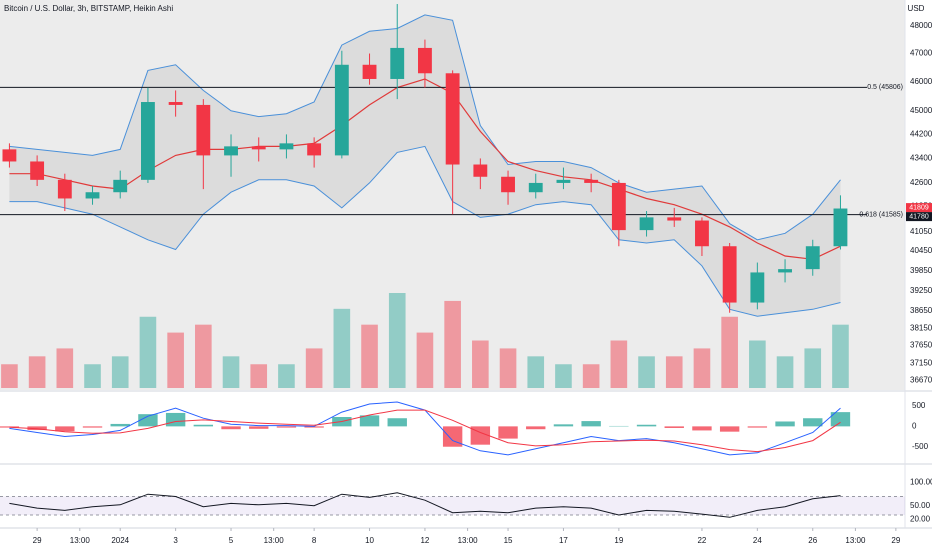 This screenshot has width=932, height=550. I want to click on x-tick-label: 22, so click(701, 540).